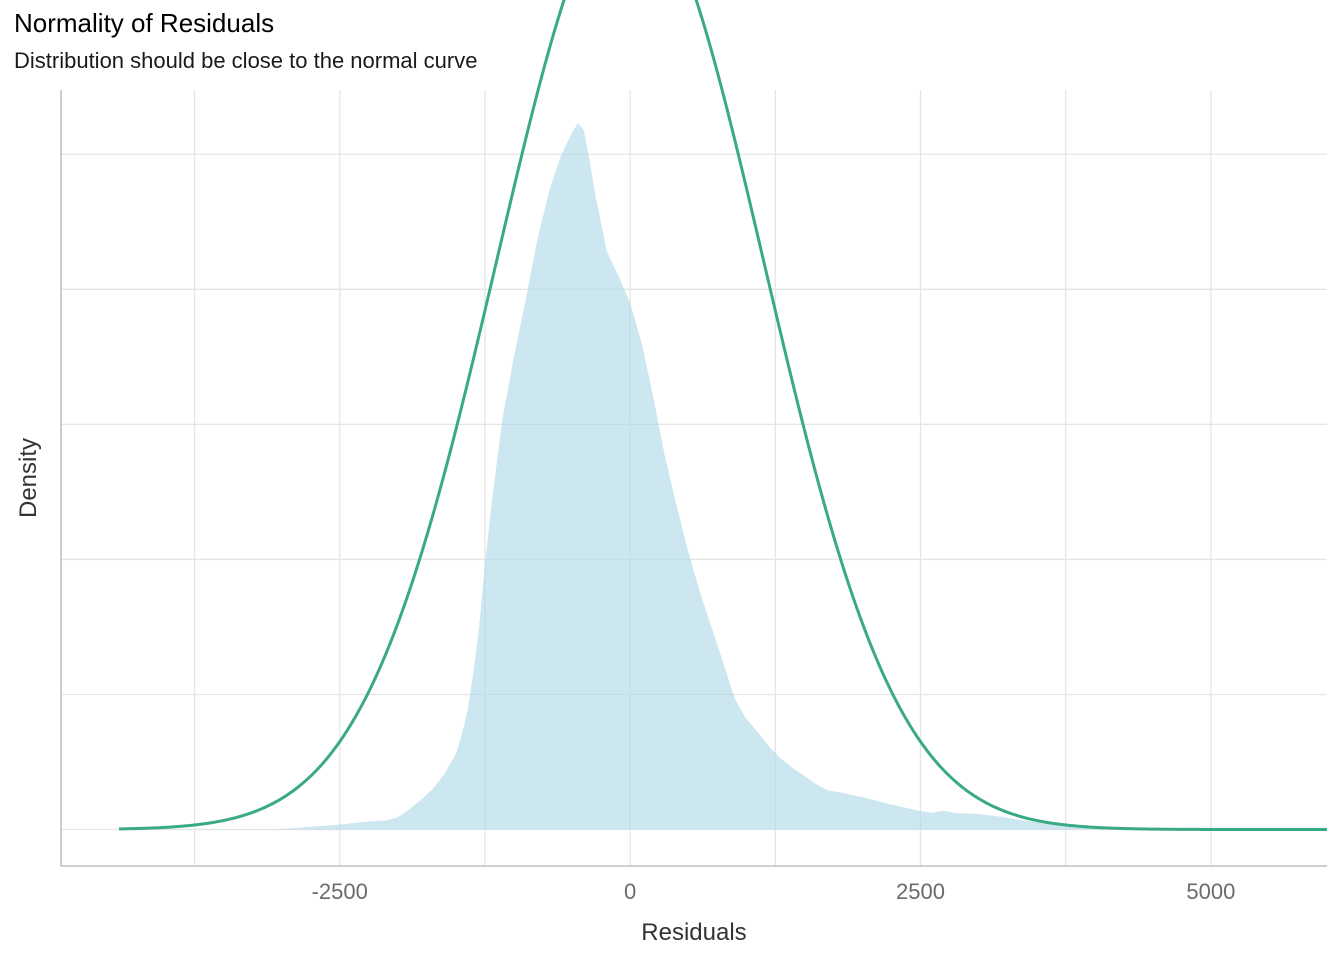  Describe the element at coordinates (774, 891) in the screenshot. I see `x-tick-labels: -2500 0 2500 5000` at that location.